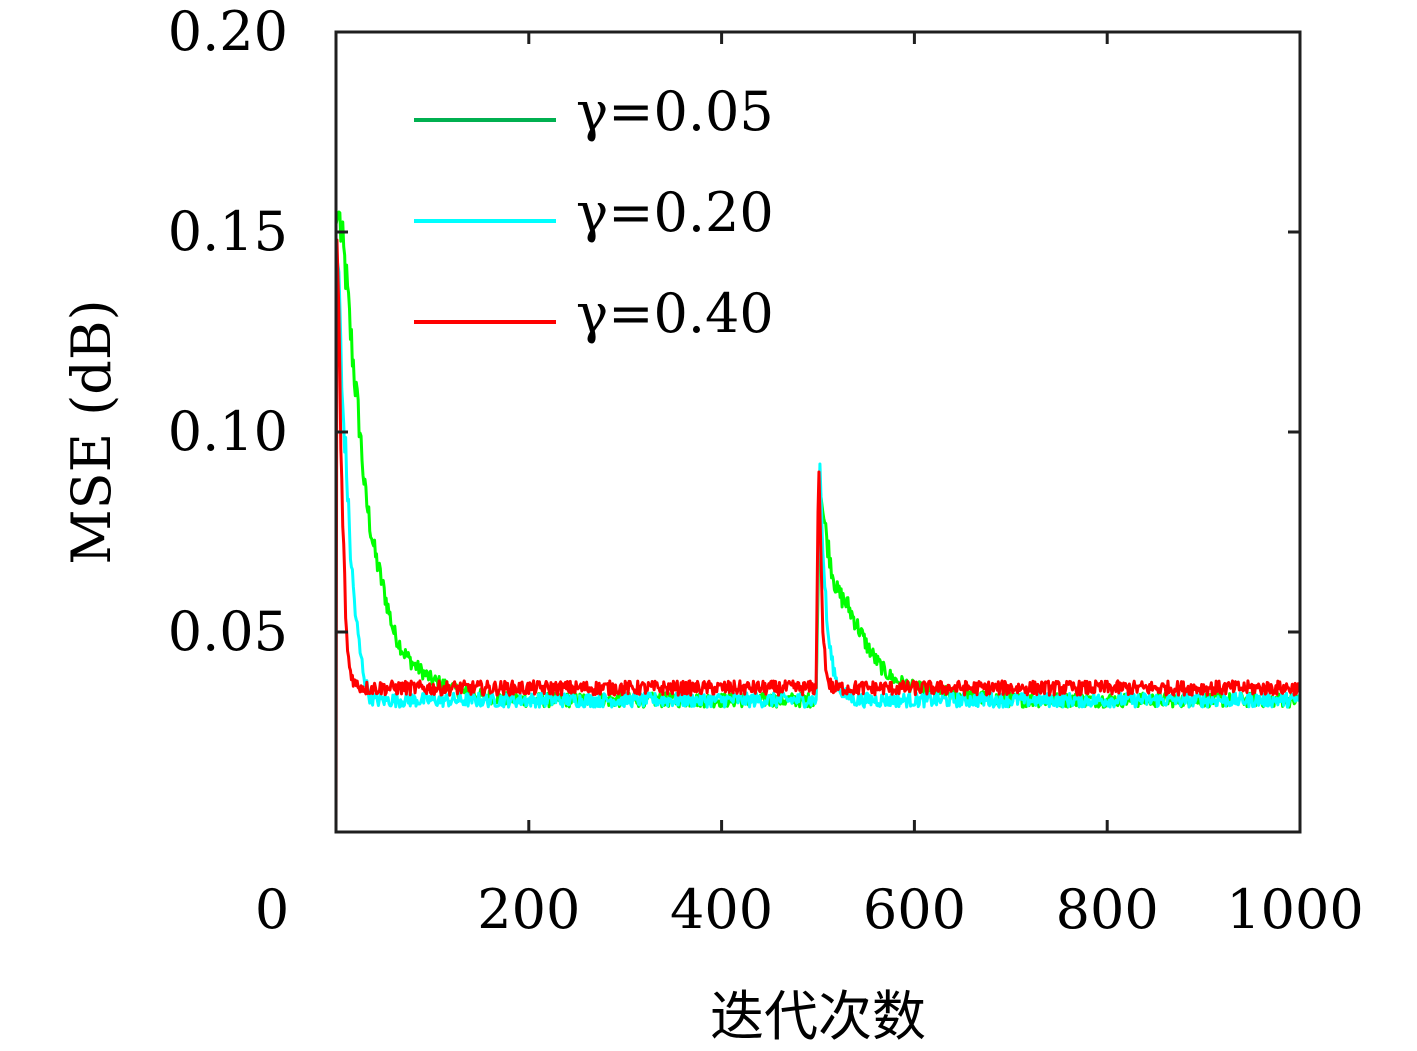  Describe the element at coordinates (818, 1016) in the screenshot. I see `x-axis-label: 迭代次数` at that location.